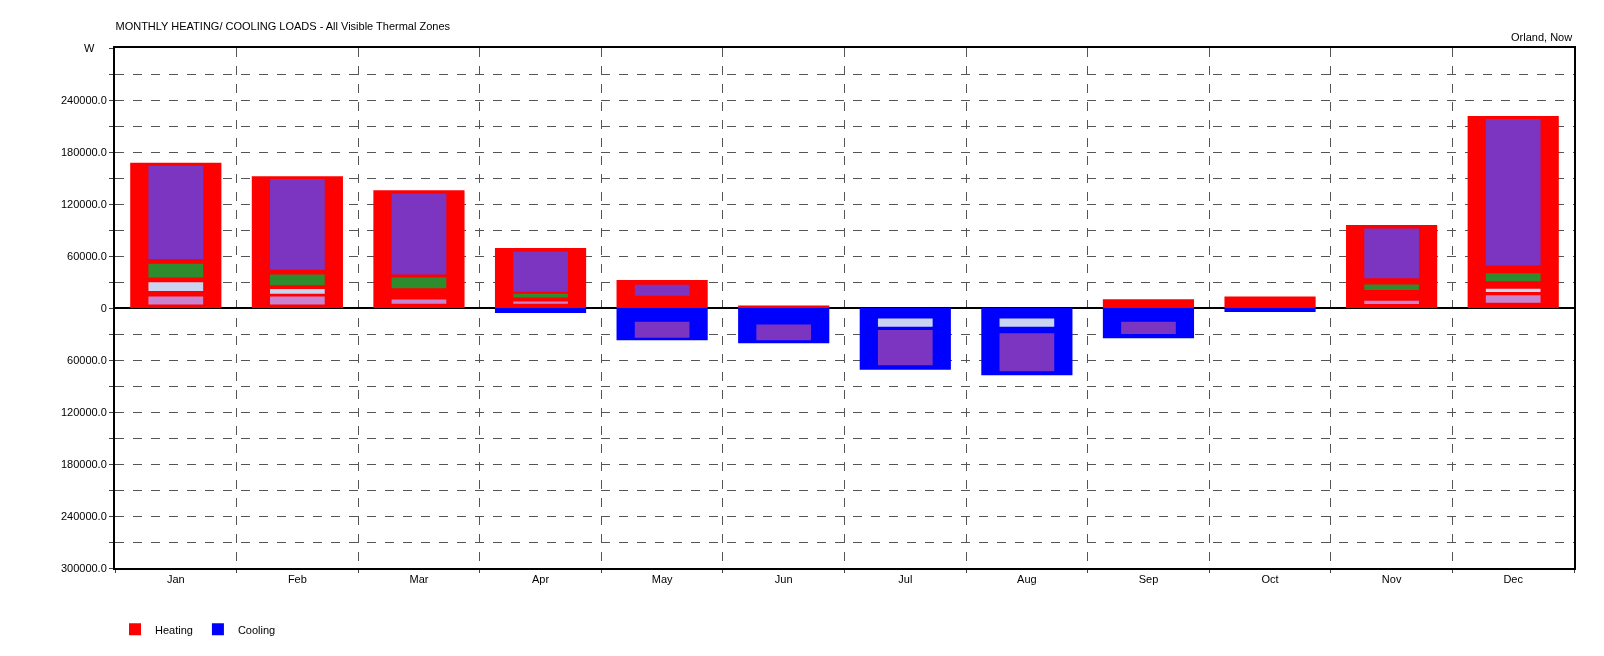 This screenshot has width=1604, height=656. What do you see at coordinates (1270, 579) in the screenshot?
I see `x-tick-label: Oct` at bounding box center [1270, 579].